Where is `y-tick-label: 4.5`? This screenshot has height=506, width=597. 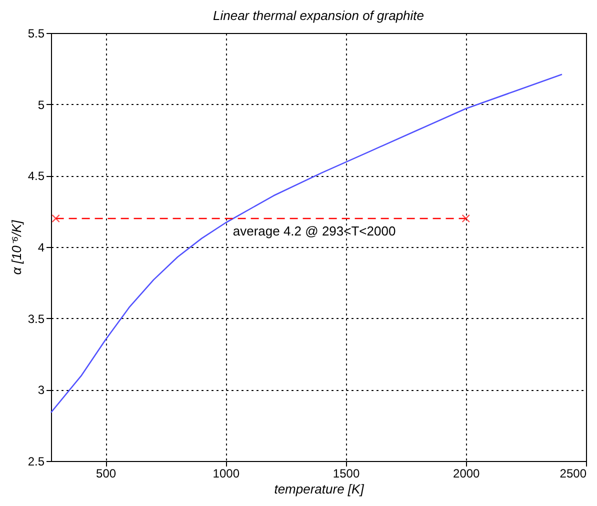
y-tick-label: 4.5 is located at coordinates (36, 176).